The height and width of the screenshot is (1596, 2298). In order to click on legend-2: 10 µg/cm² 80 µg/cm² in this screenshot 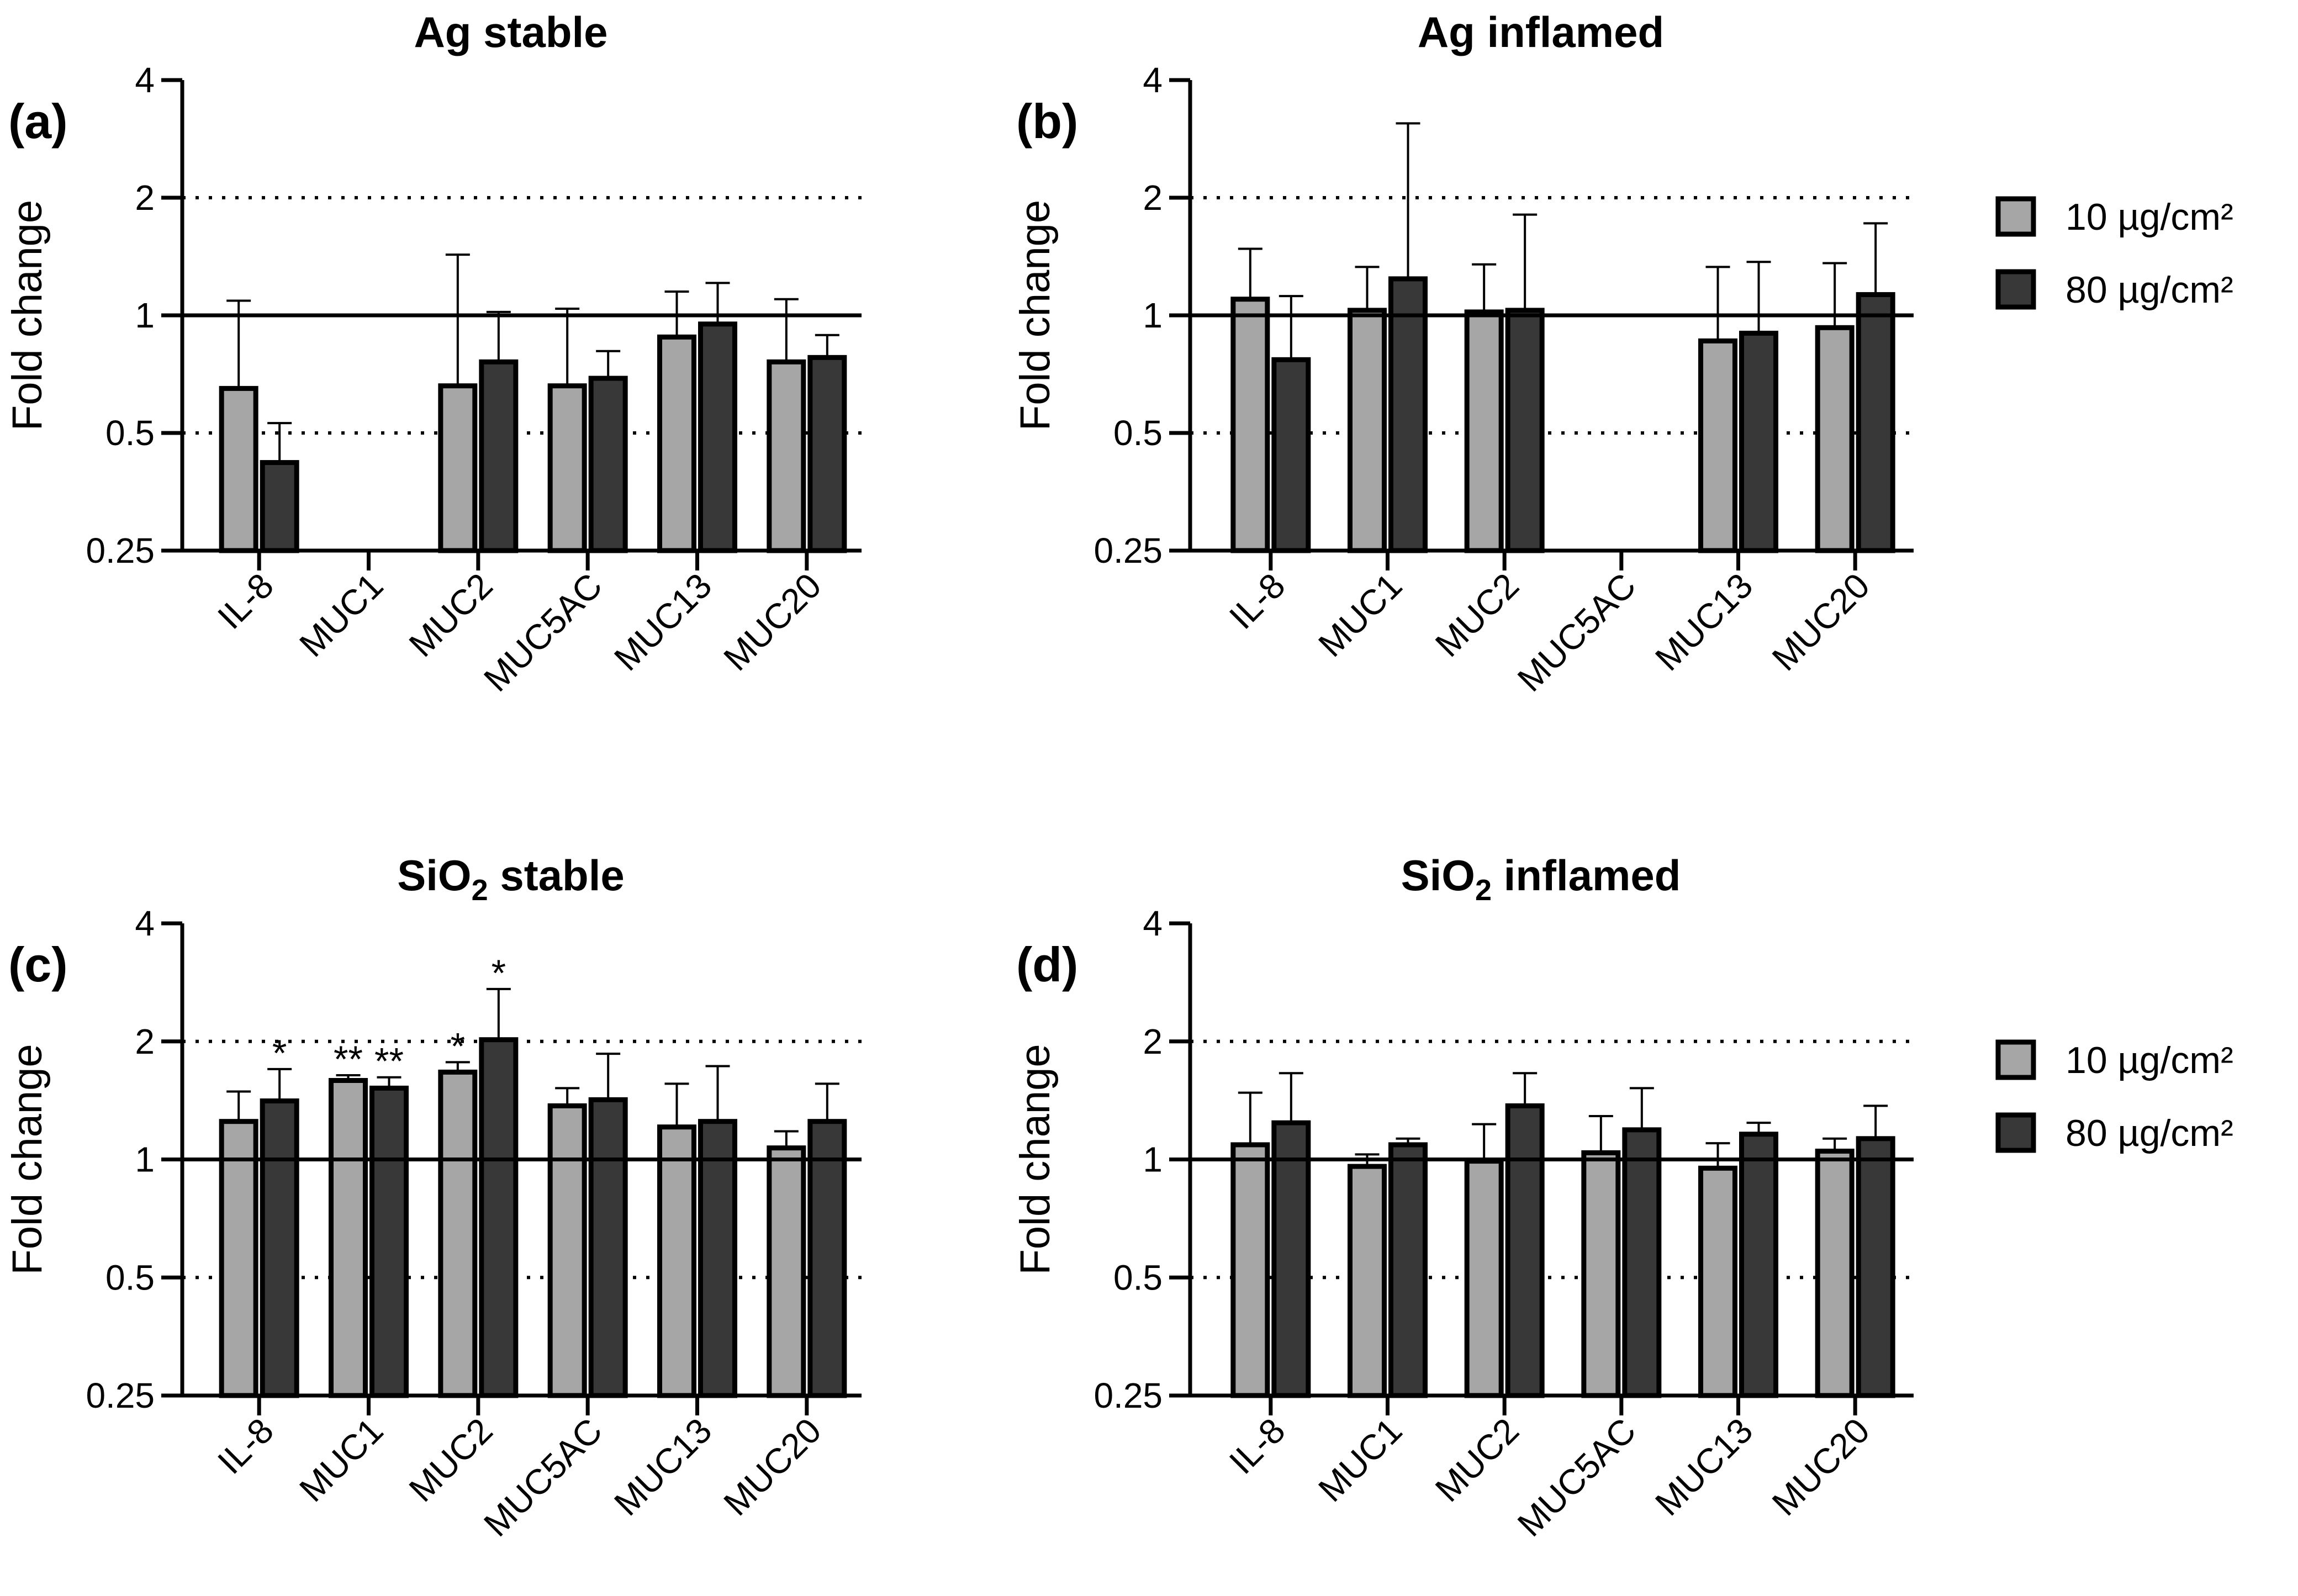, I will do `click(2114, 1096)`.